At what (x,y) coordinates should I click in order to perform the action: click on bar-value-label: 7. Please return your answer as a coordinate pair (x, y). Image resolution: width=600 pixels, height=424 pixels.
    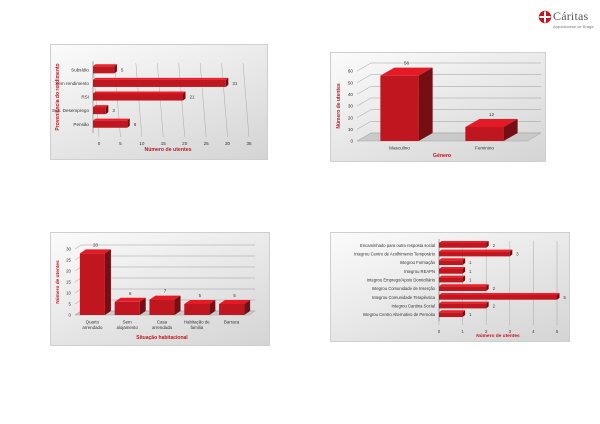
    Looking at the image, I should click on (165, 291).